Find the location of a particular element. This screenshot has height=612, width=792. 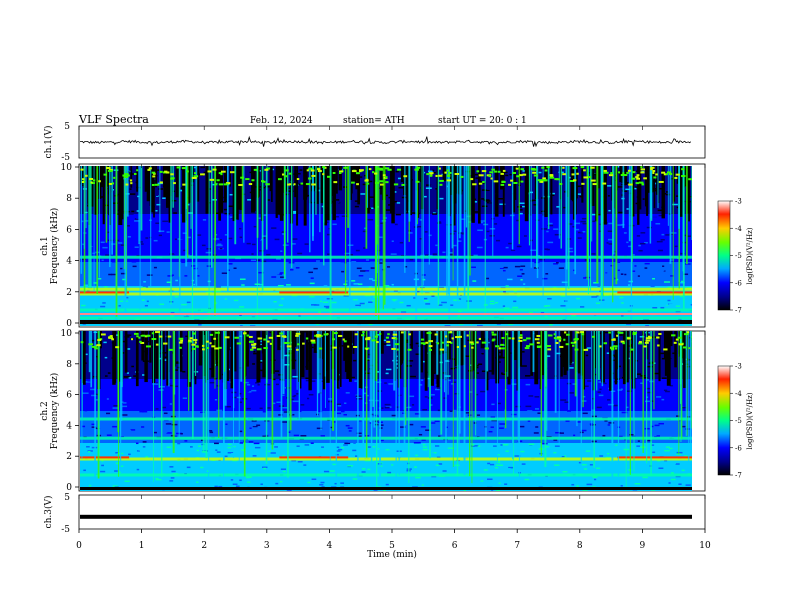

ch1-ylabel-line1: ch.1 is located at coordinates (45, 245).